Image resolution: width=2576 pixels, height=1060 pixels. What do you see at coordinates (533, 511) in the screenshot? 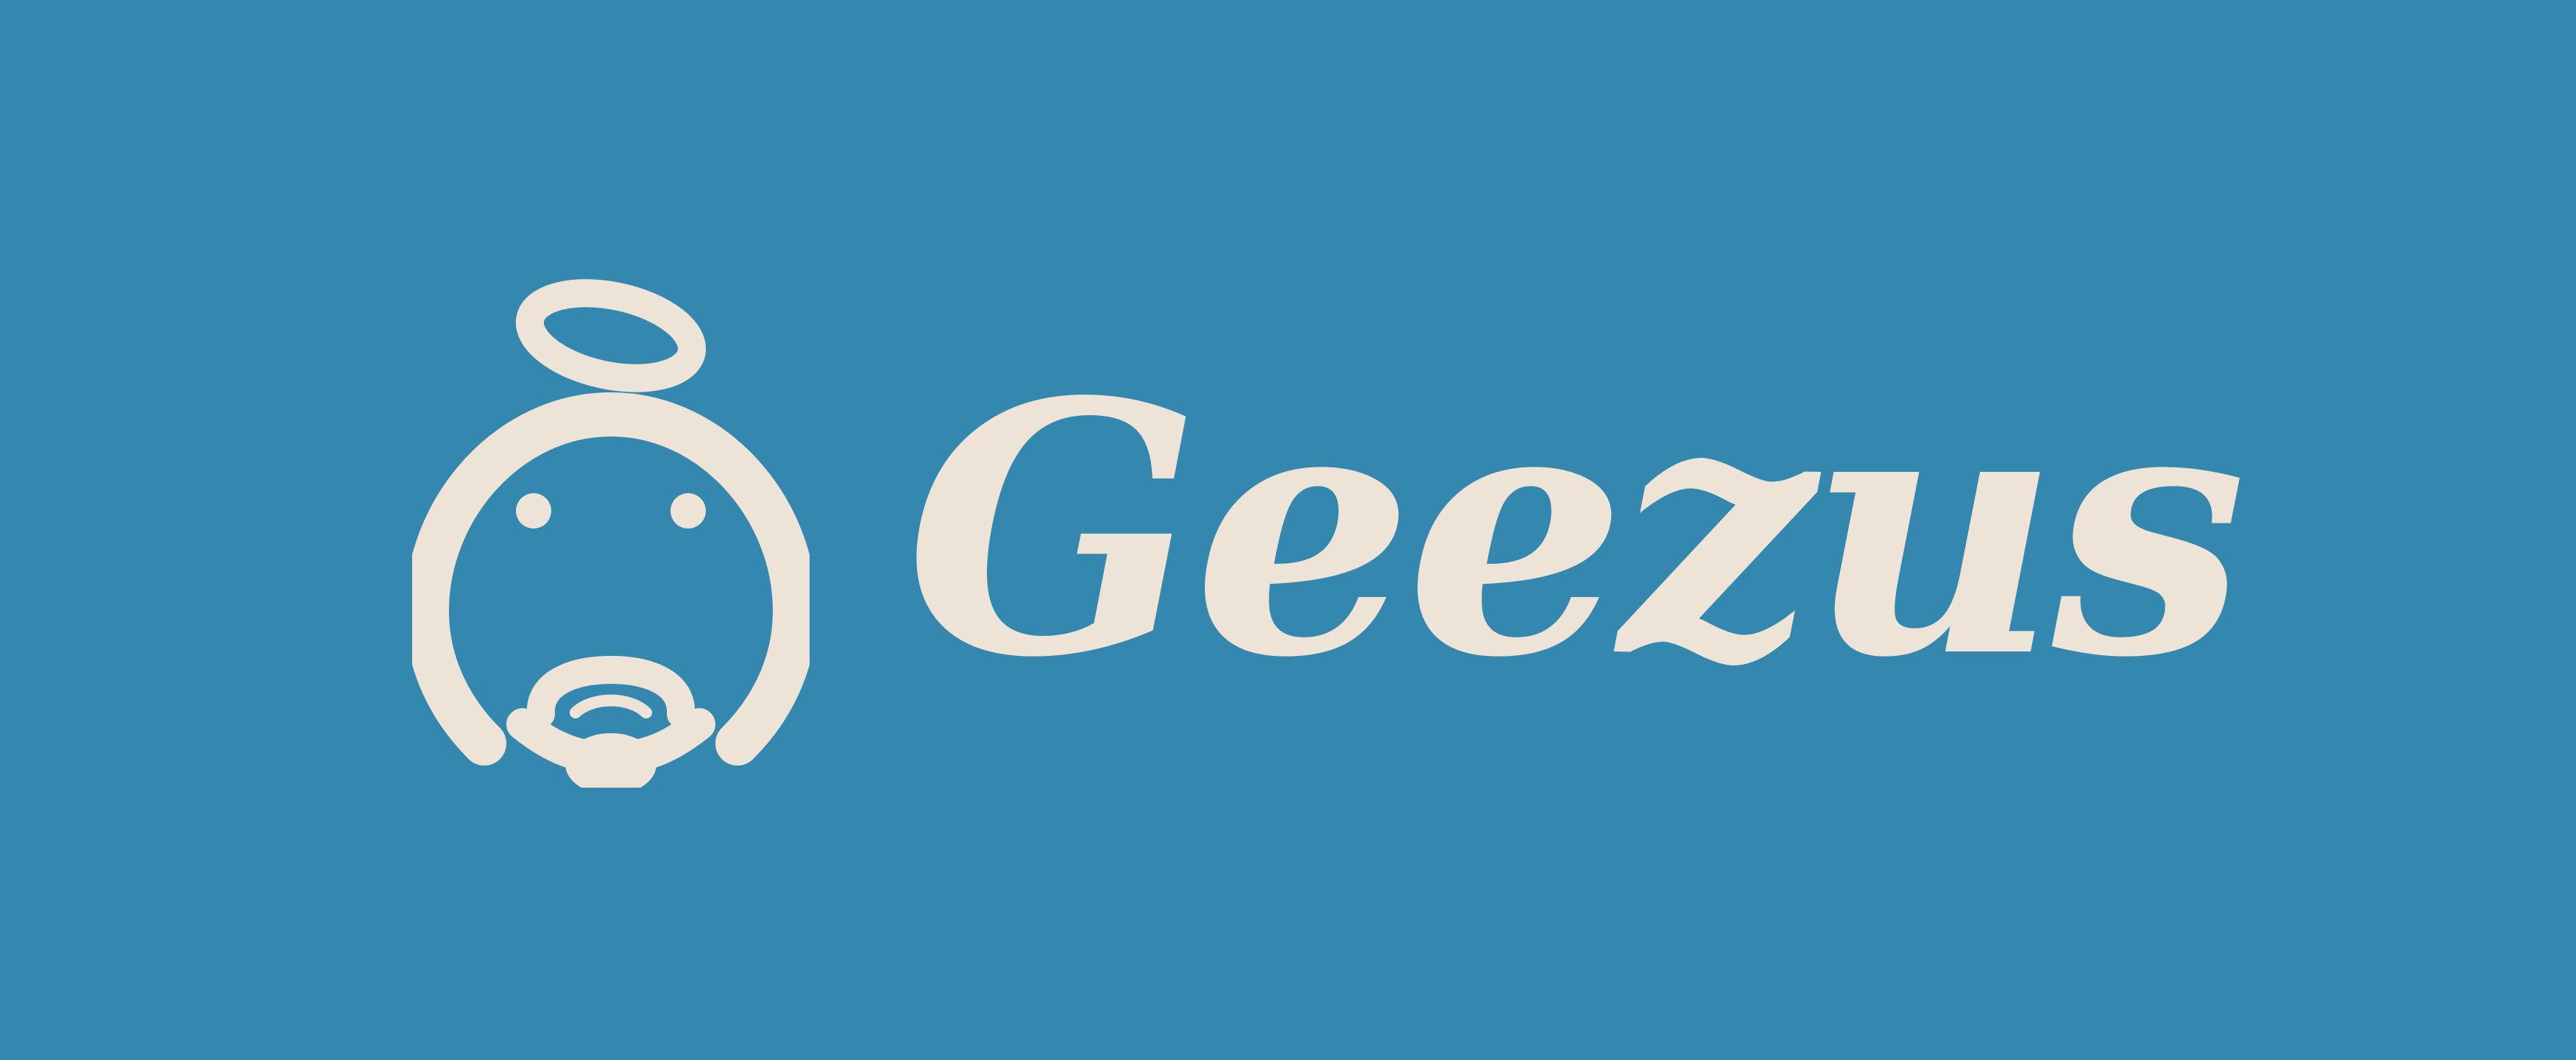
I see `eye-left-shape` at bounding box center [533, 511].